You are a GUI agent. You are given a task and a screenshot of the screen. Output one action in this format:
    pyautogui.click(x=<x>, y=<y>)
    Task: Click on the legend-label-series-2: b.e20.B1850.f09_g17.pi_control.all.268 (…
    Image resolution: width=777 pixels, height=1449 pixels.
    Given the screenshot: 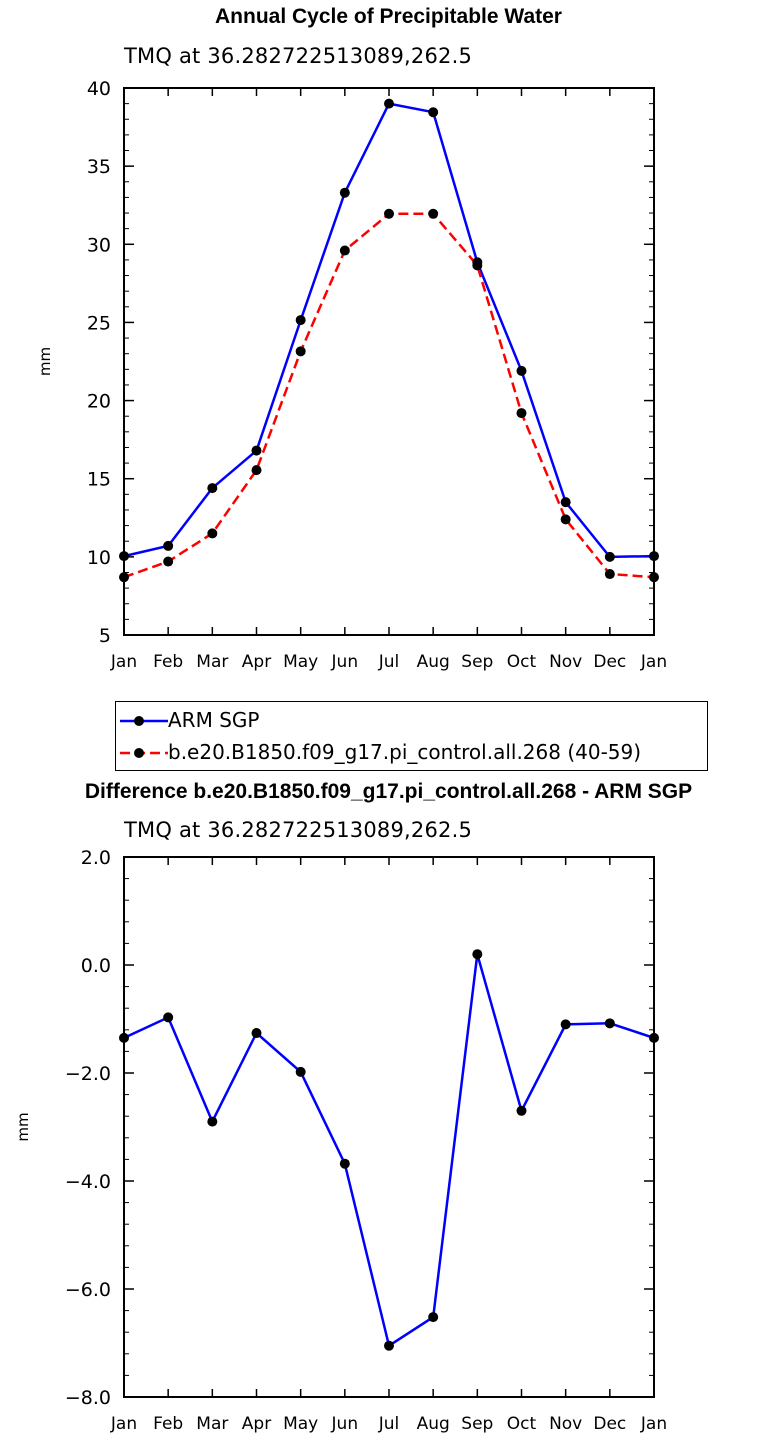 What is the action you would take?
    pyautogui.click(x=405, y=752)
    